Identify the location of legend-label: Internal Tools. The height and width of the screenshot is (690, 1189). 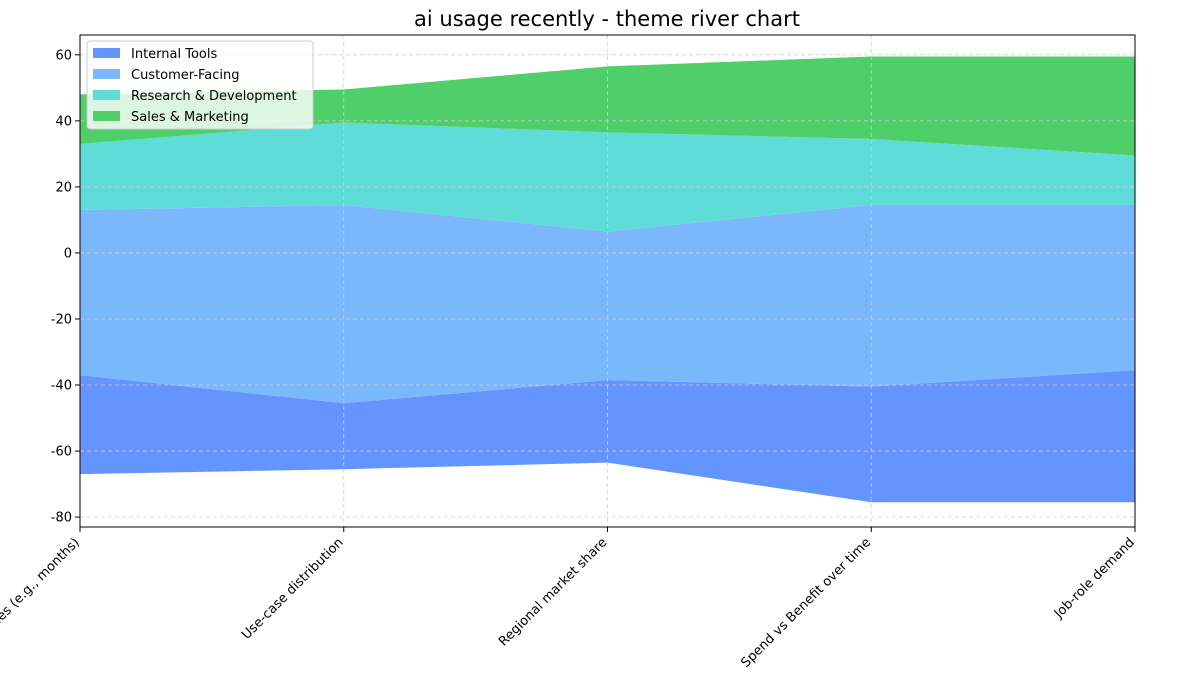
(174, 54).